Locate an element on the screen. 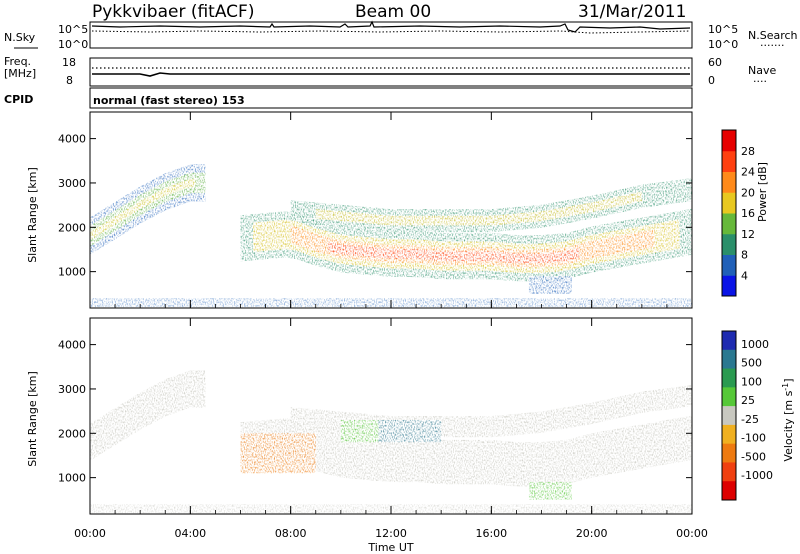 This screenshot has width=800, height=554. power-colorbar-tick: 8 is located at coordinates (744, 255).